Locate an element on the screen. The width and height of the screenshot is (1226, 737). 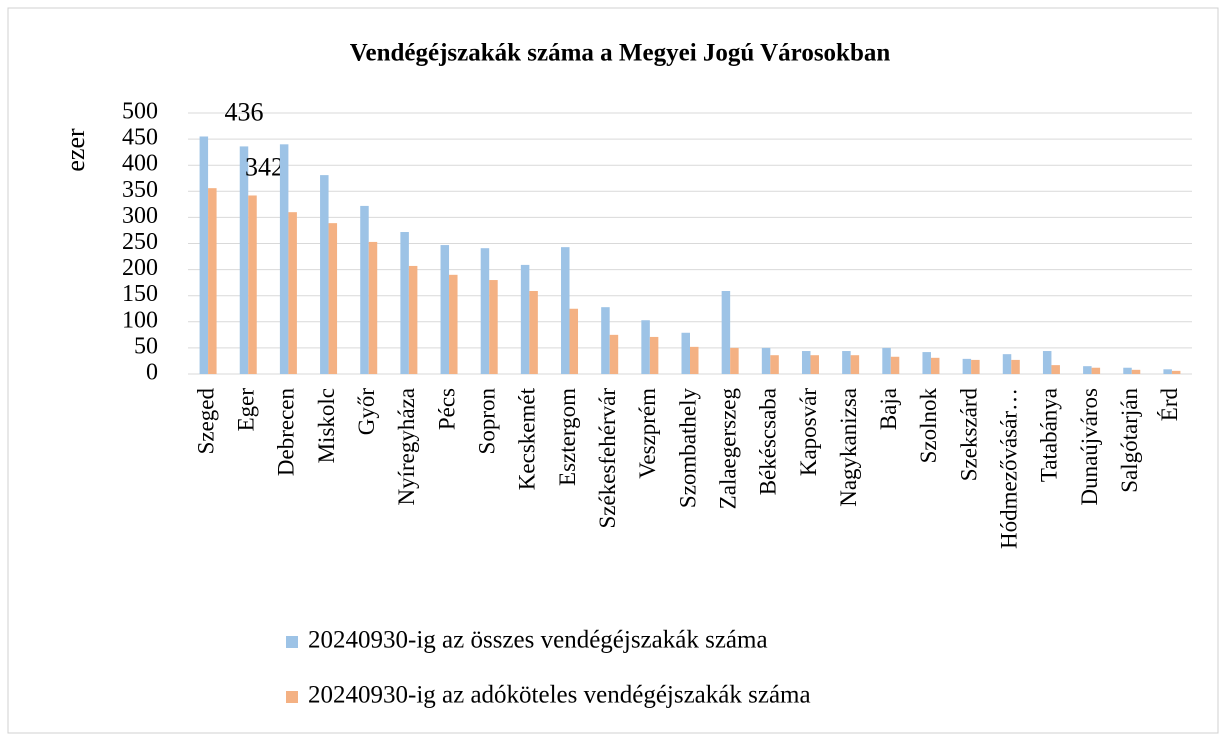
x-tick-label: Miskolc is located at coordinates (326, 425).